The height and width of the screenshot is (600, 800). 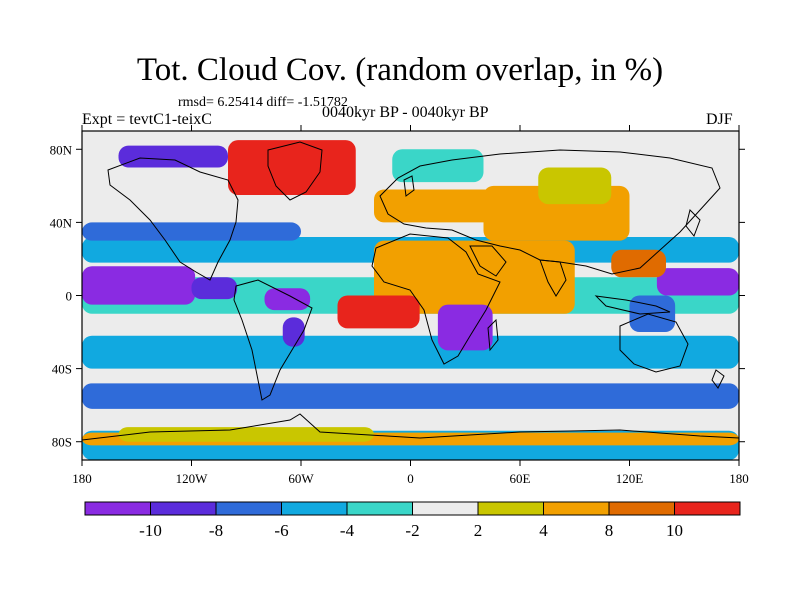 I want to click on lon-tick-label: 120W, so click(x=192, y=478).